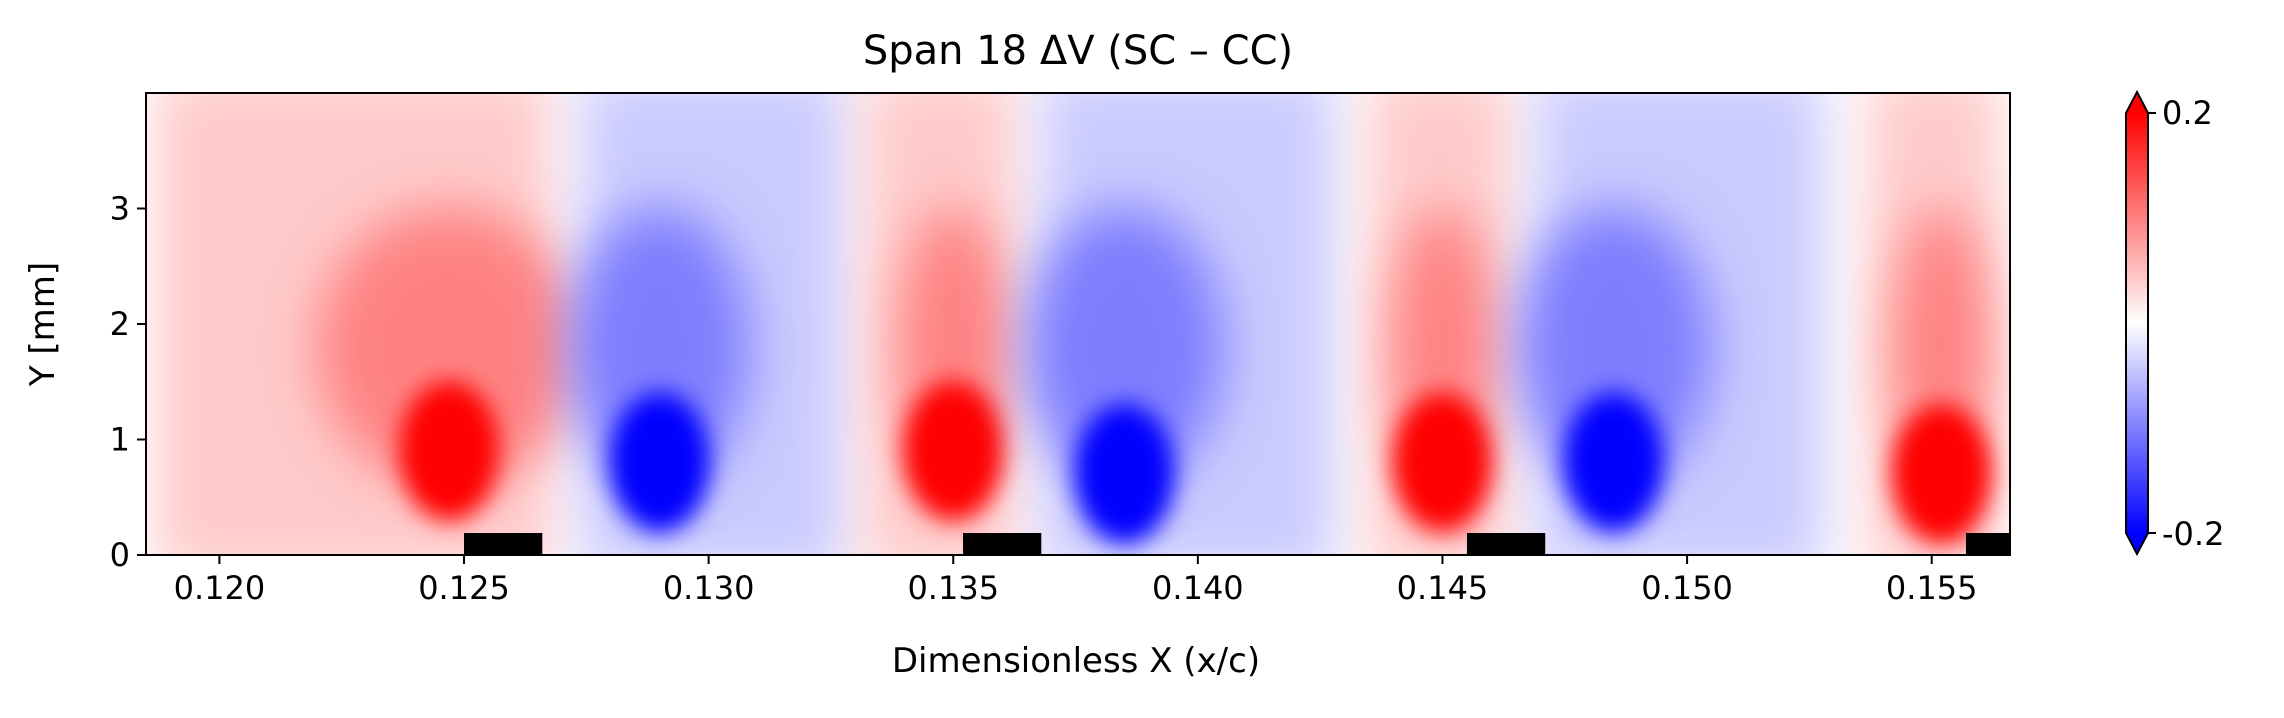  What do you see at coordinates (2174, 323) in the screenshot?
I see `colorbar: 0.2 -0.2` at bounding box center [2174, 323].